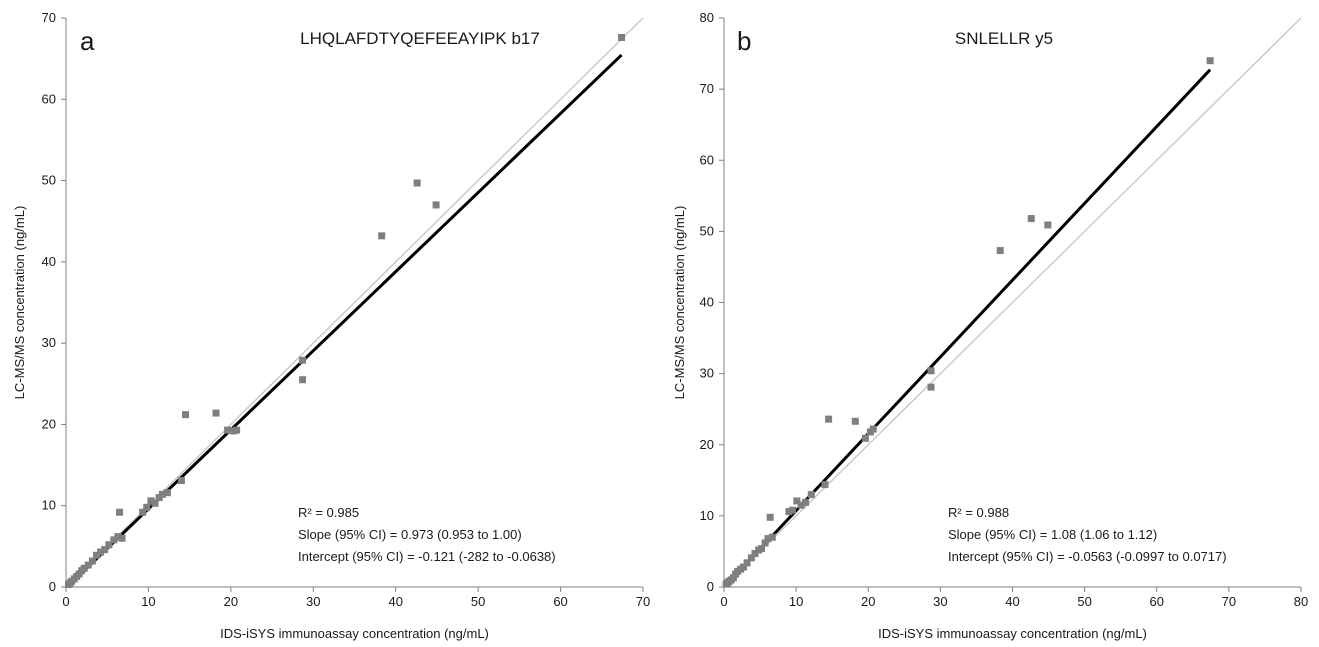 This screenshot has width=1319, height=647. I want to click on x-tick-label: 80, so click(1301, 601).